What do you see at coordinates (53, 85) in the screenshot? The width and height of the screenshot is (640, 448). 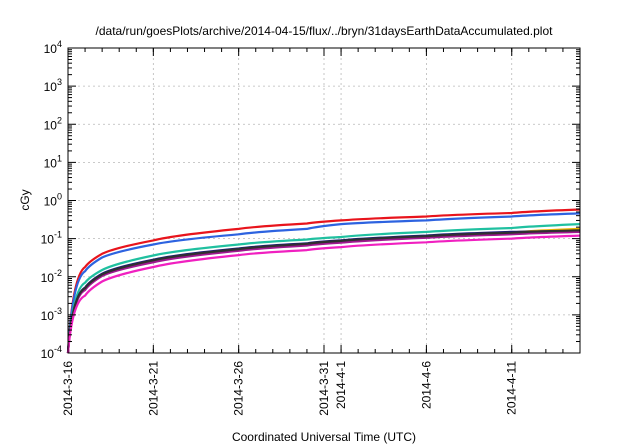 I see `y-tick-label: 10³` at bounding box center [53, 85].